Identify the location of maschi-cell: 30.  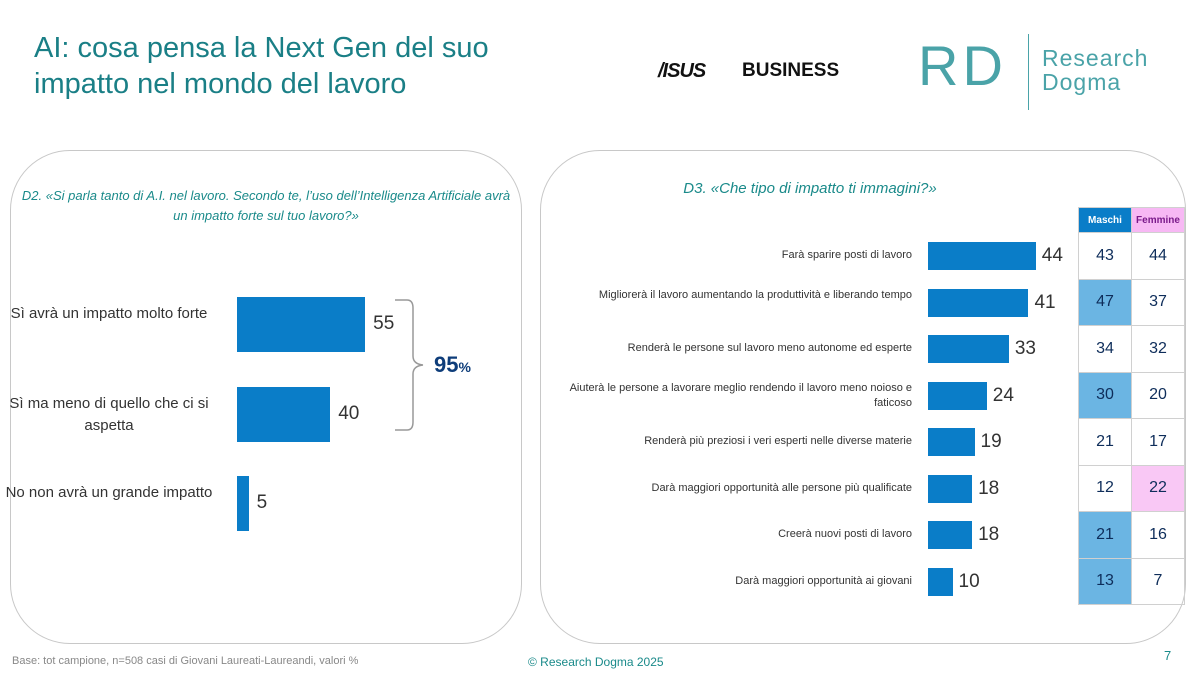
(1105, 395).